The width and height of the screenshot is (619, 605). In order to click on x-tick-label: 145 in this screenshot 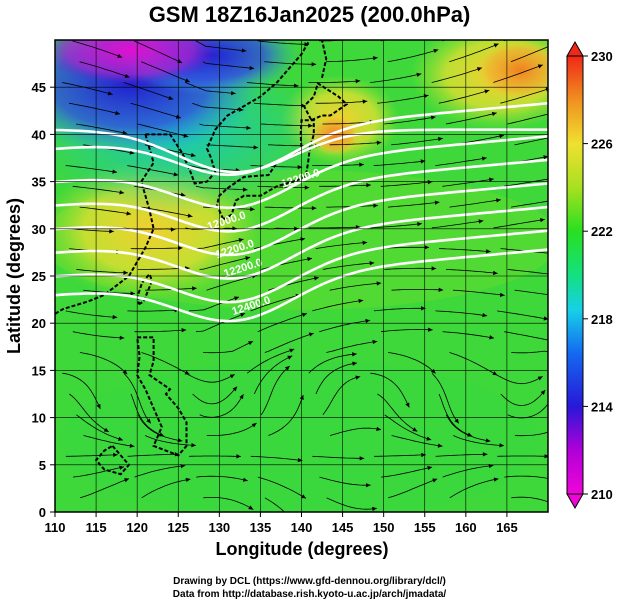, I will do `click(343, 527)`.